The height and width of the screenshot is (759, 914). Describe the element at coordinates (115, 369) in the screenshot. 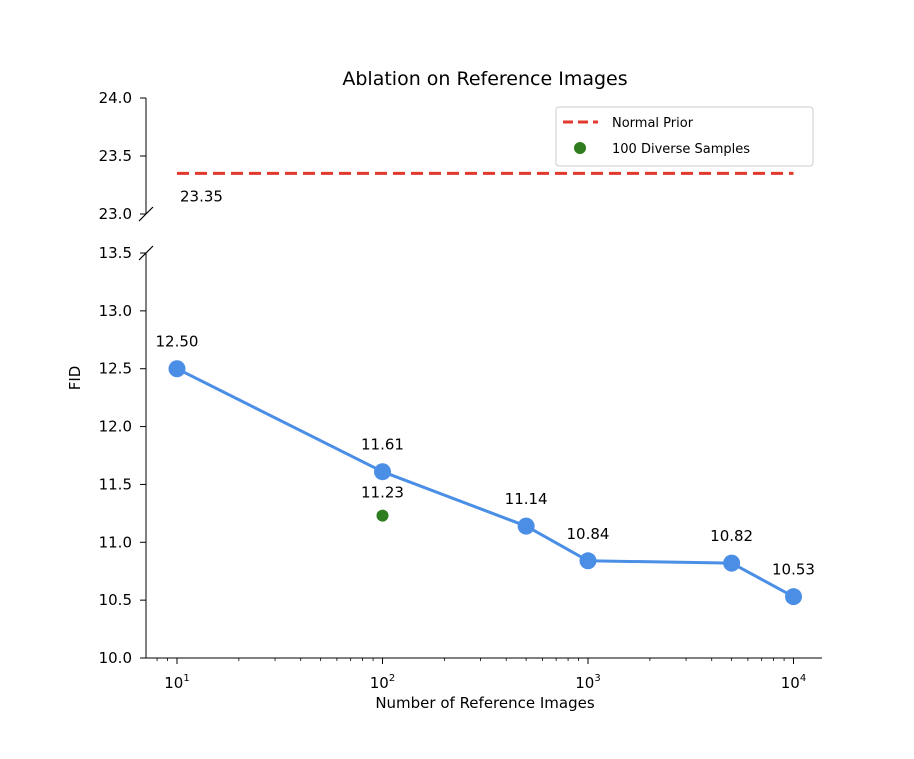

I see `y-tick-label: 12.5` at that location.